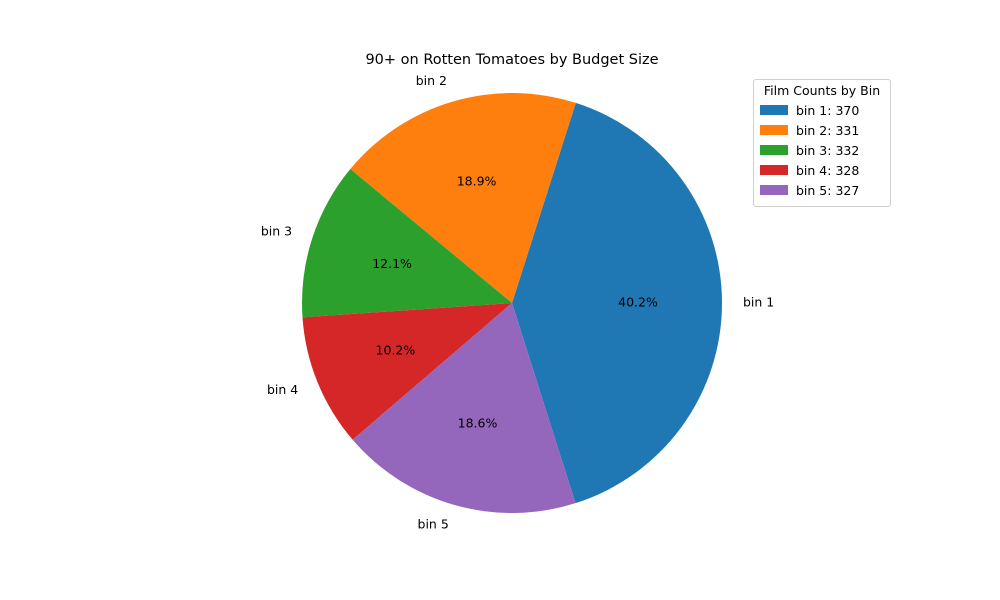 The width and height of the screenshot is (1000, 600). Describe the element at coordinates (511, 60) in the screenshot. I see `chart-title: 90+ on Rotten Tomatoes by Budget Size` at that location.